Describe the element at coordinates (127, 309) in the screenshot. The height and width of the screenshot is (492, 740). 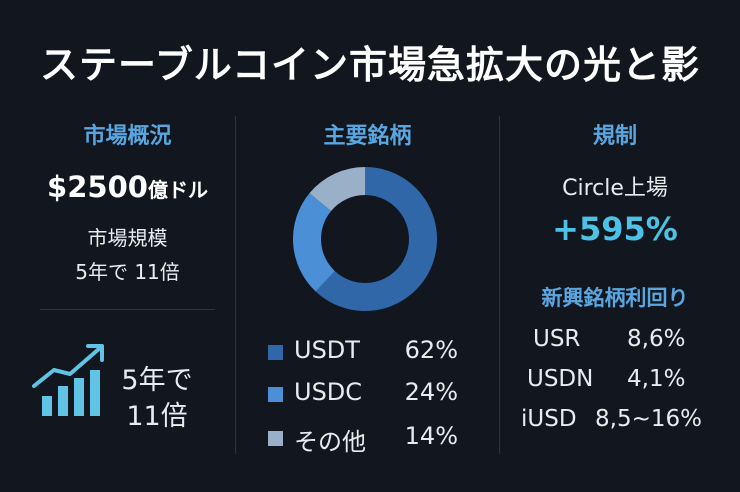
I see `market-divider` at that location.